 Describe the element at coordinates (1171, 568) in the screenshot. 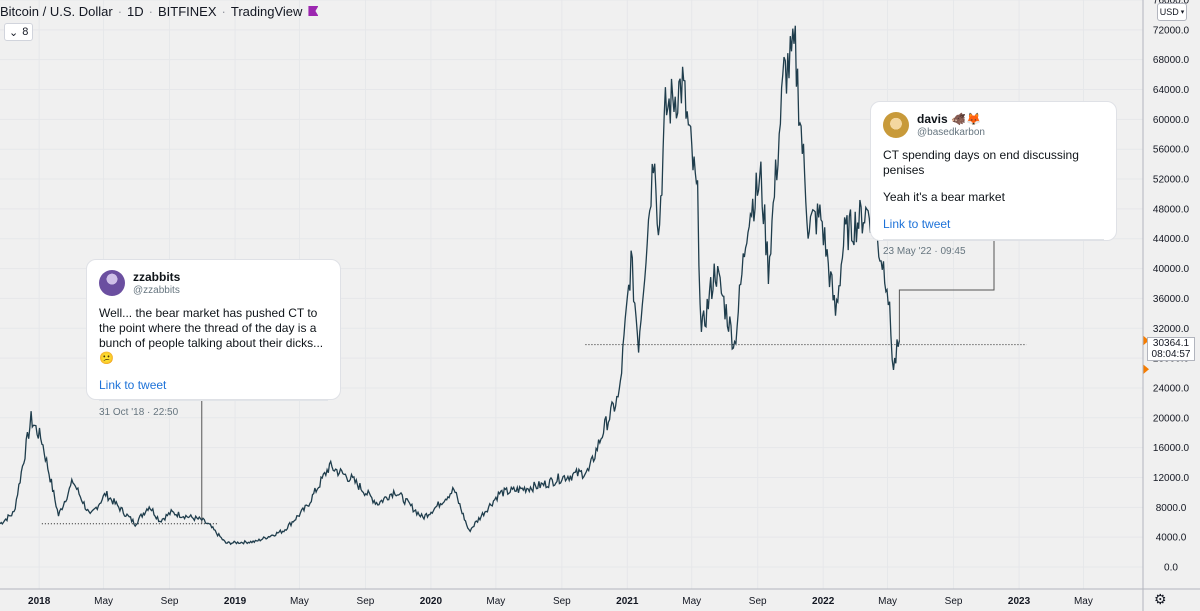

I see `price-tick-label: 0.0` at that location.